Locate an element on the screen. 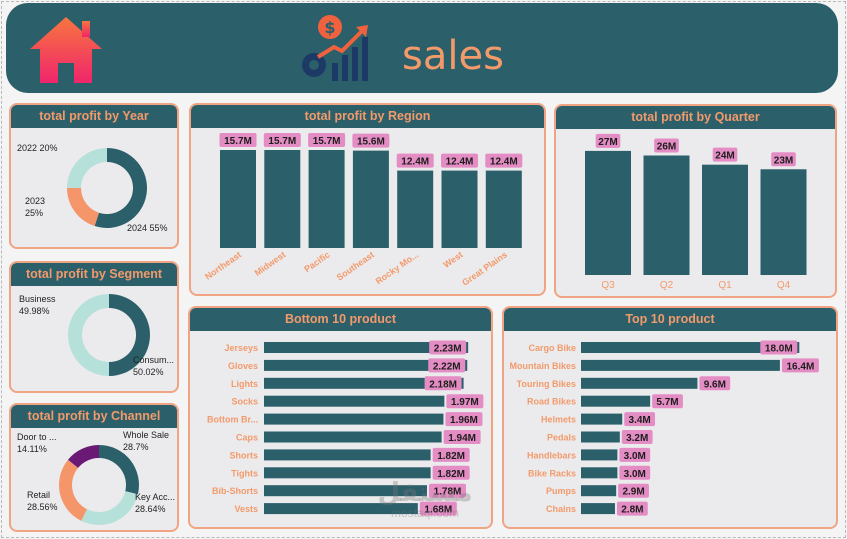  slice-label: 49.98% is located at coordinates (34, 311).